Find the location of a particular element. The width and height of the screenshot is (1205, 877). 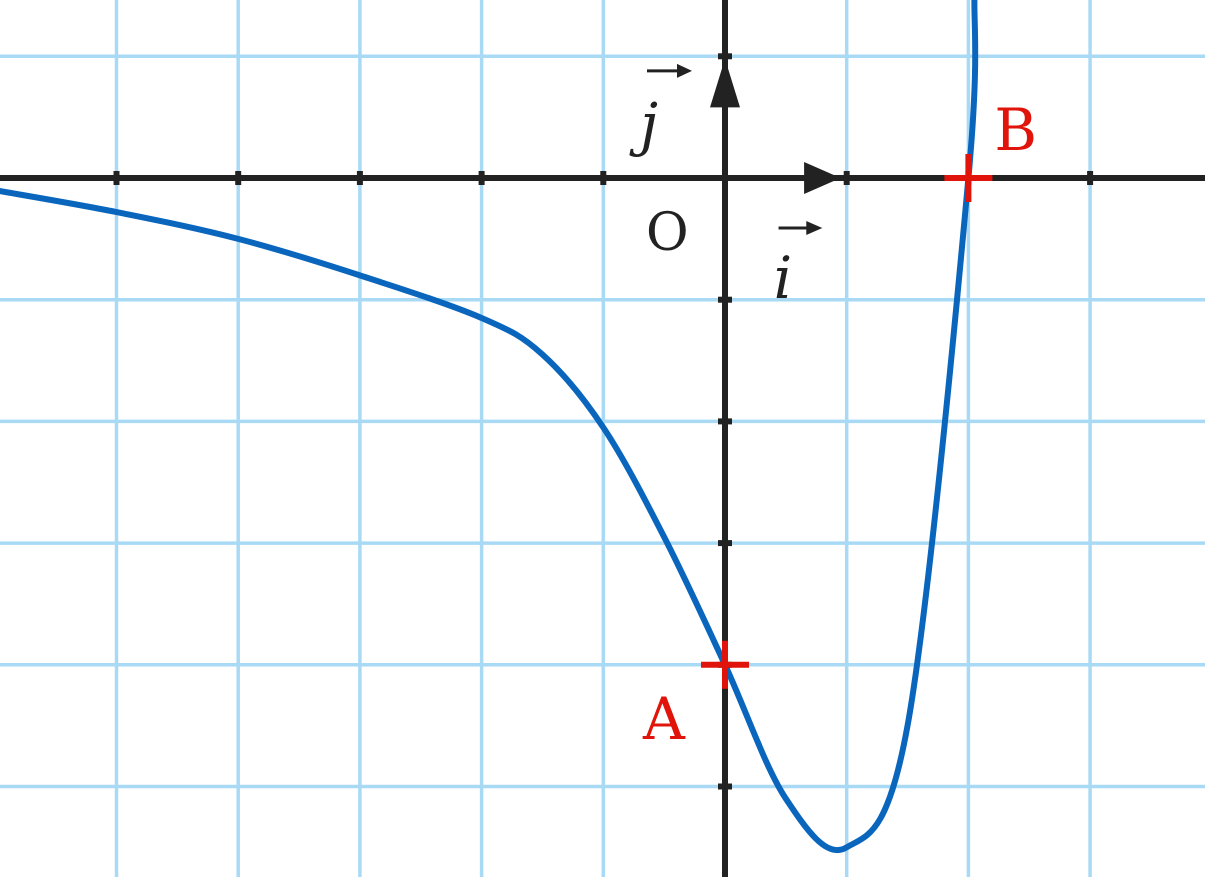

point-A: A is located at coordinates (695, 696).